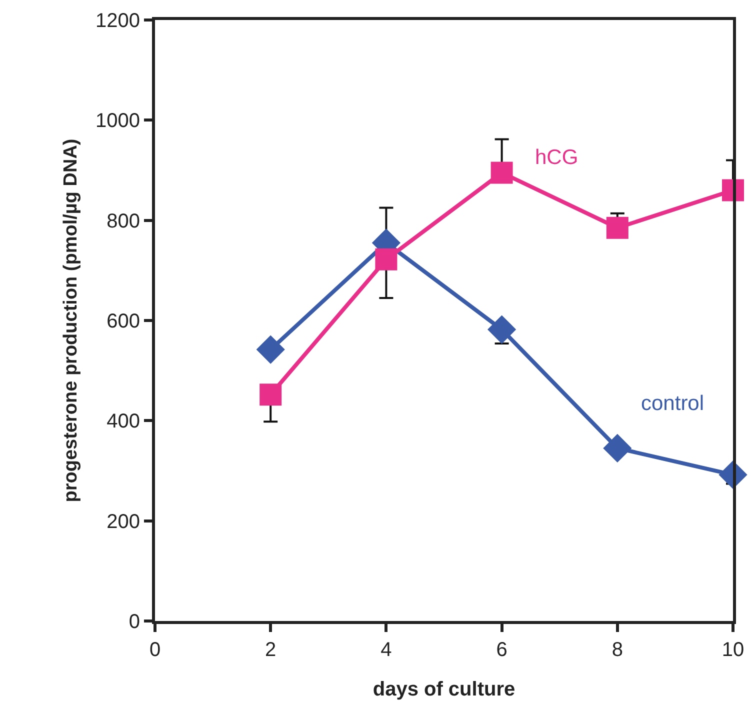 This screenshot has width=751, height=721. Describe the element at coordinates (155, 650) in the screenshot. I see `x-tick-label: 0` at that location.